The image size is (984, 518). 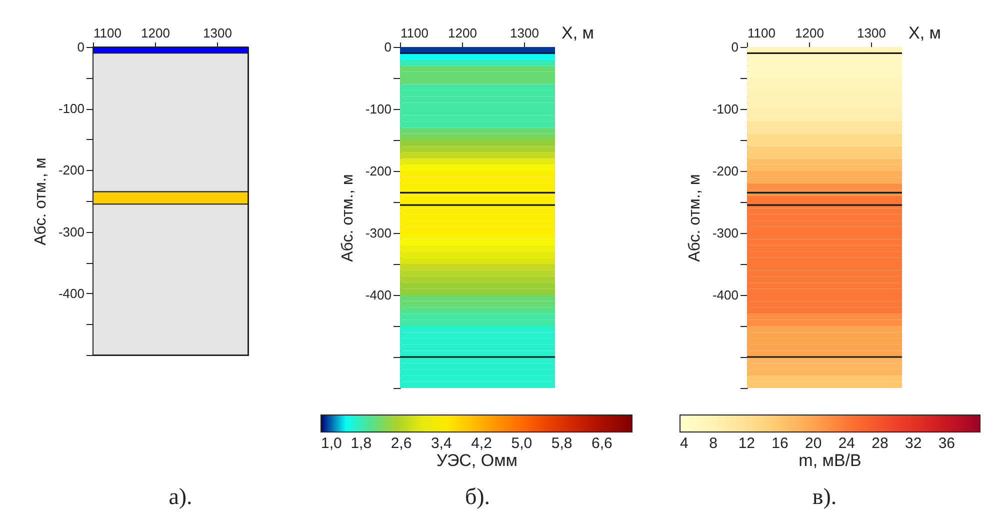 What do you see at coordinates (824, 496) in the screenshot?
I see `text: в).` at bounding box center [824, 496].